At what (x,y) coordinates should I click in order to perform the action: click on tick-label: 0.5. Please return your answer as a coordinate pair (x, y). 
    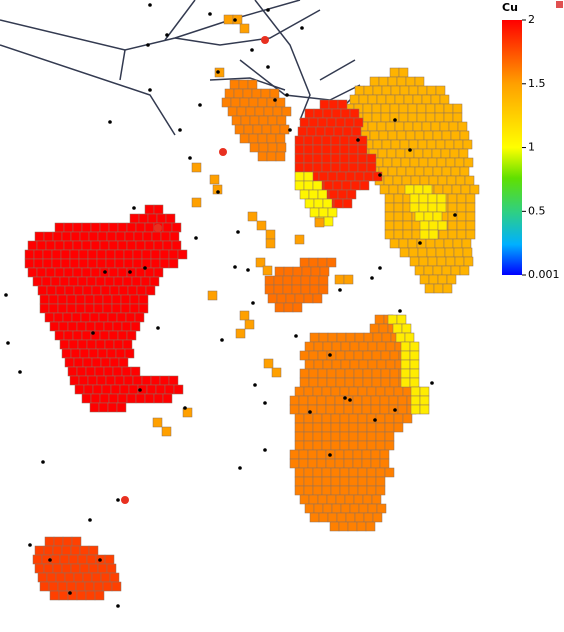
    Looking at the image, I should click on (537, 210).